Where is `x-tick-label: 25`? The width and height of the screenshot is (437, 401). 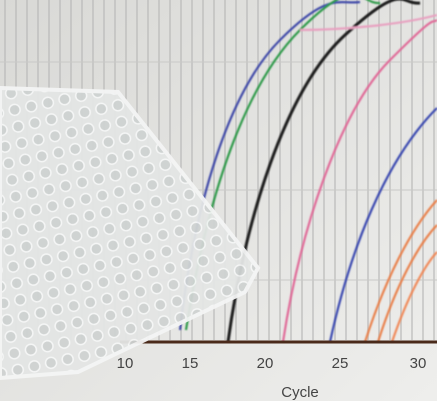
x-tick-label: 25 is located at coordinates (340, 363).